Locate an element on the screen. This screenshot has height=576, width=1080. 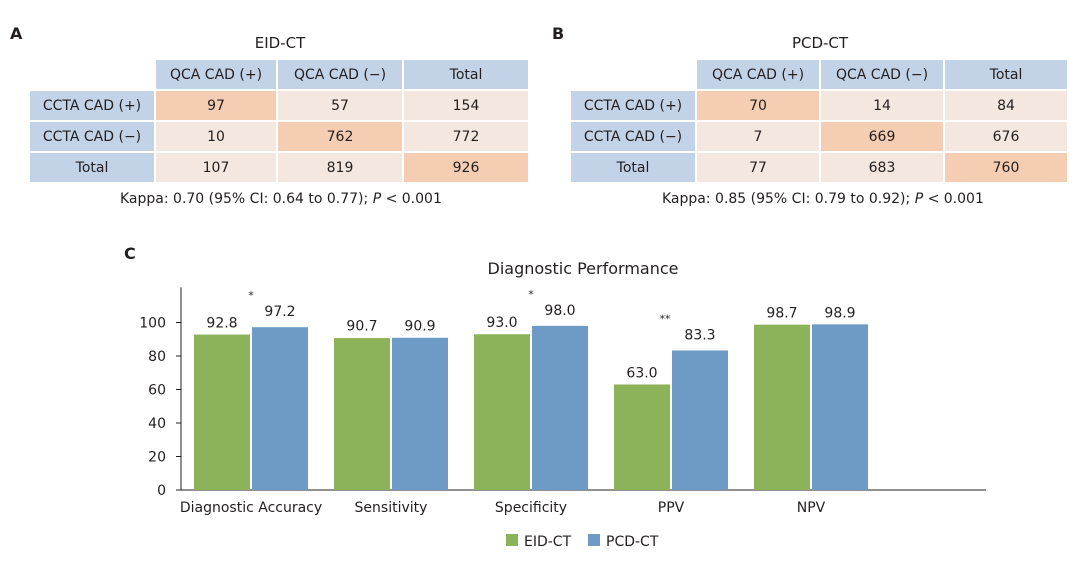
data-label: 98.9 is located at coordinates (839, 313).